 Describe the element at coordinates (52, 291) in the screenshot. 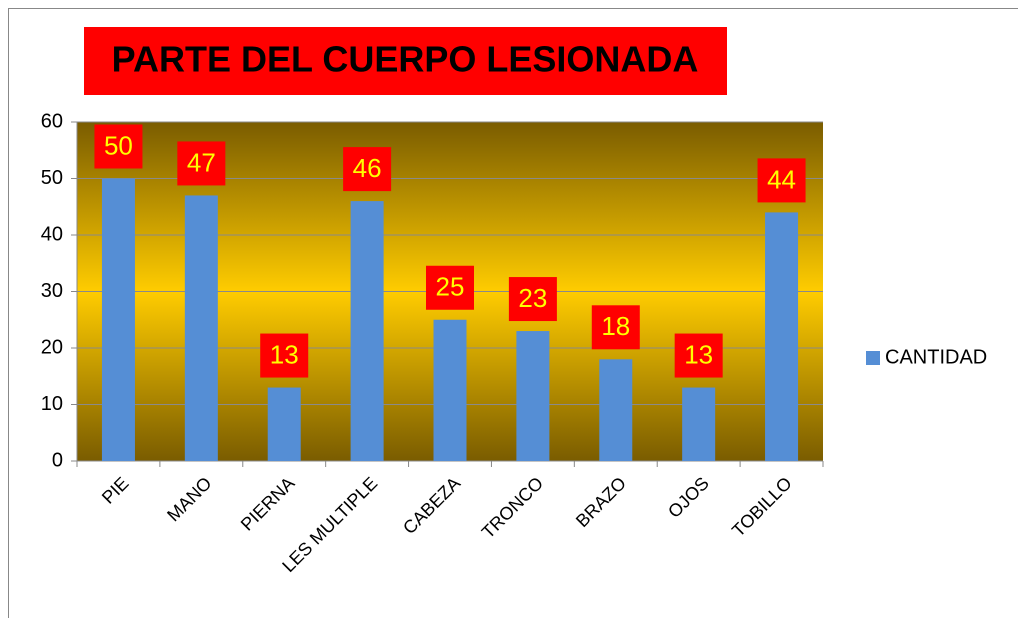

I see `y-tick-label: 30` at that location.